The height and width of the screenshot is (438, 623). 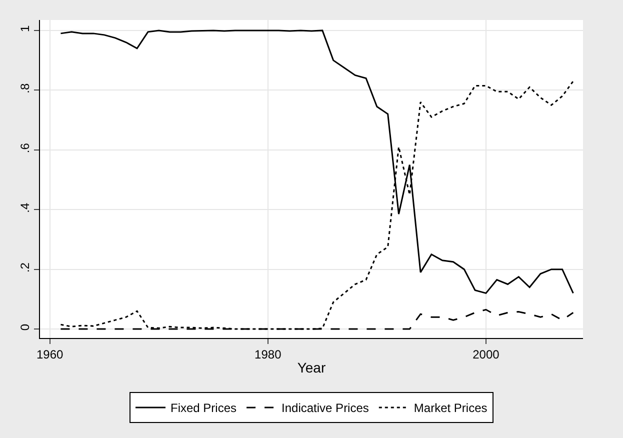 I want to click on x-tick-label: 1980, so click(x=268, y=354).